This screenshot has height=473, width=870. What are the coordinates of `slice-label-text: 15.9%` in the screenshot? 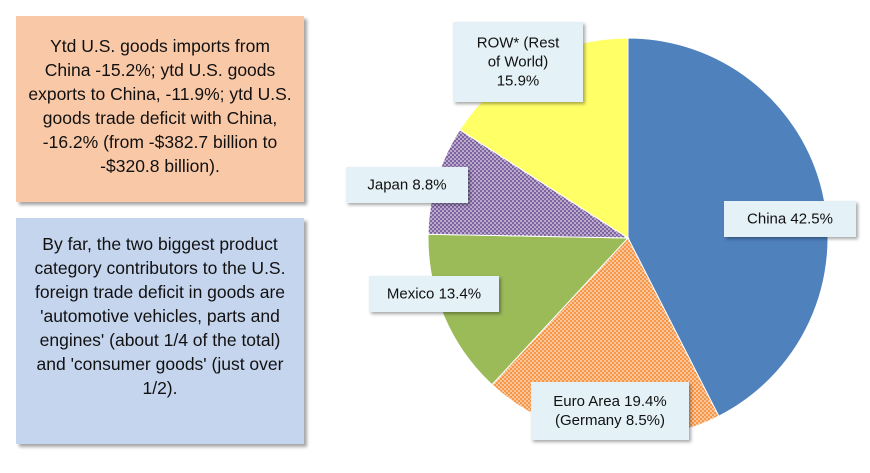 It's located at (518, 81).